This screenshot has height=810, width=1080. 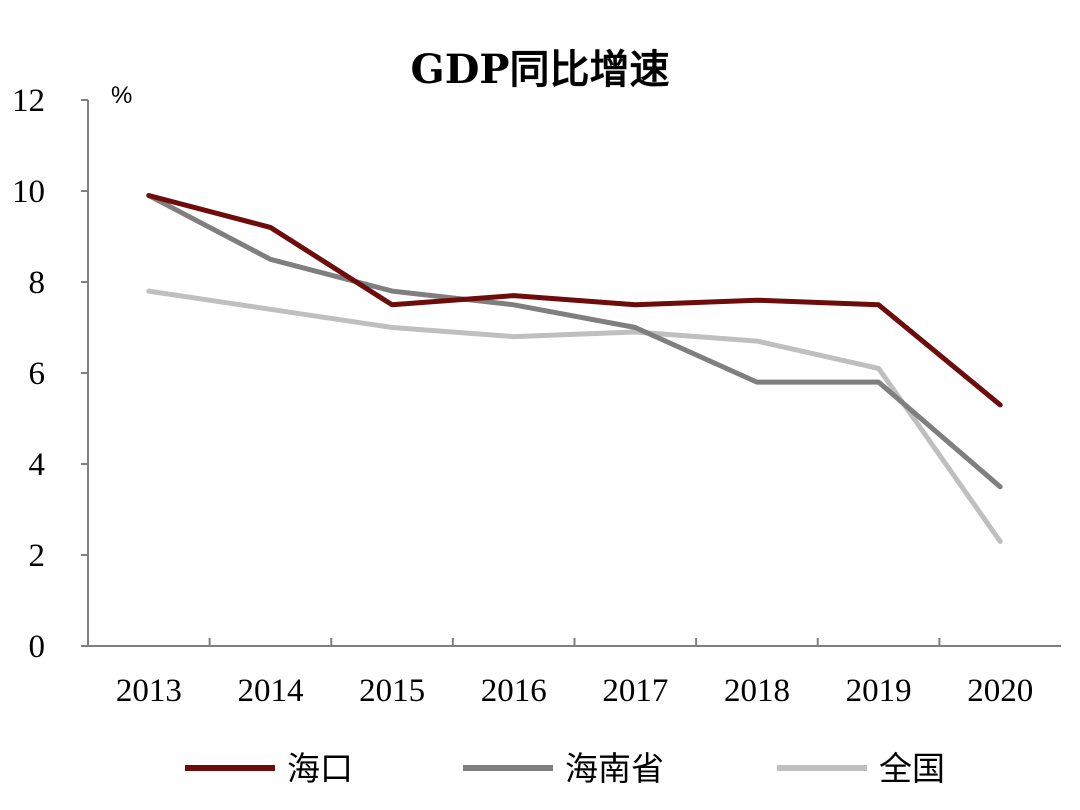 What do you see at coordinates (392, 691) in the screenshot?
I see `x-tick-label: 2015` at bounding box center [392, 691].